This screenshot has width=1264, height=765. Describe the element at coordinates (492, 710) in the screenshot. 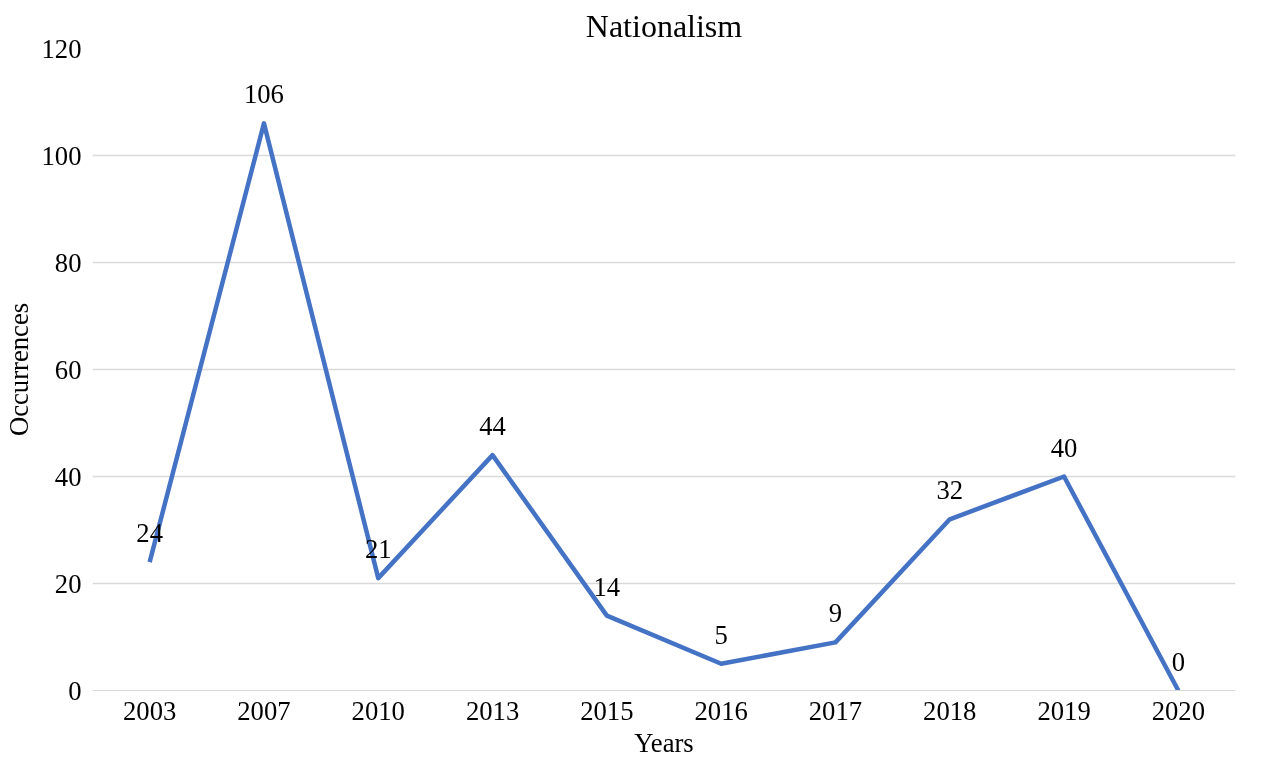

I see `x-tick-label: 2013` at that location.